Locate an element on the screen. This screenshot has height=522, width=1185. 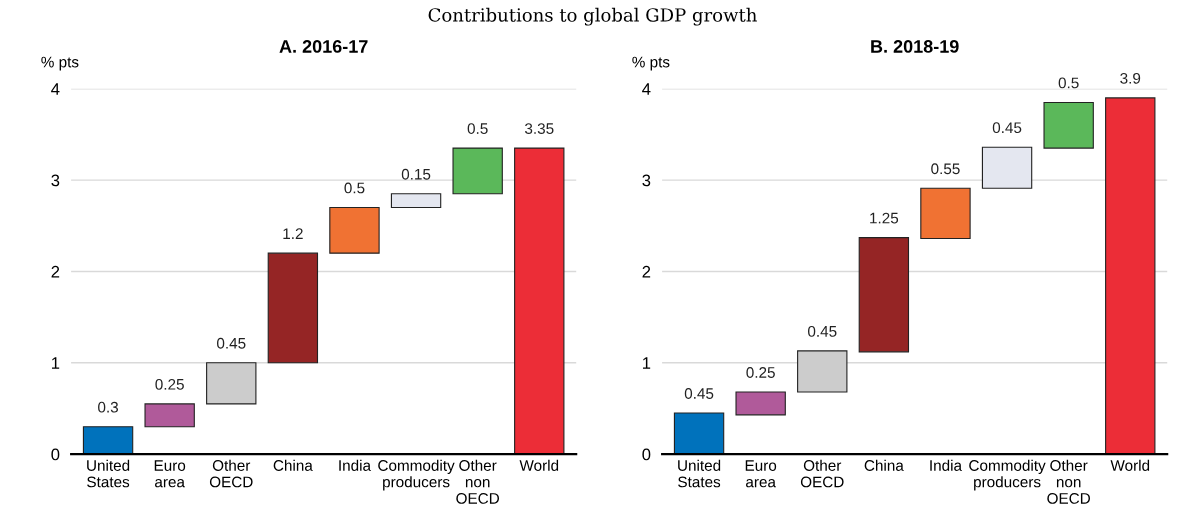
data-label: 0.55 is located at coordinates (945, 169).